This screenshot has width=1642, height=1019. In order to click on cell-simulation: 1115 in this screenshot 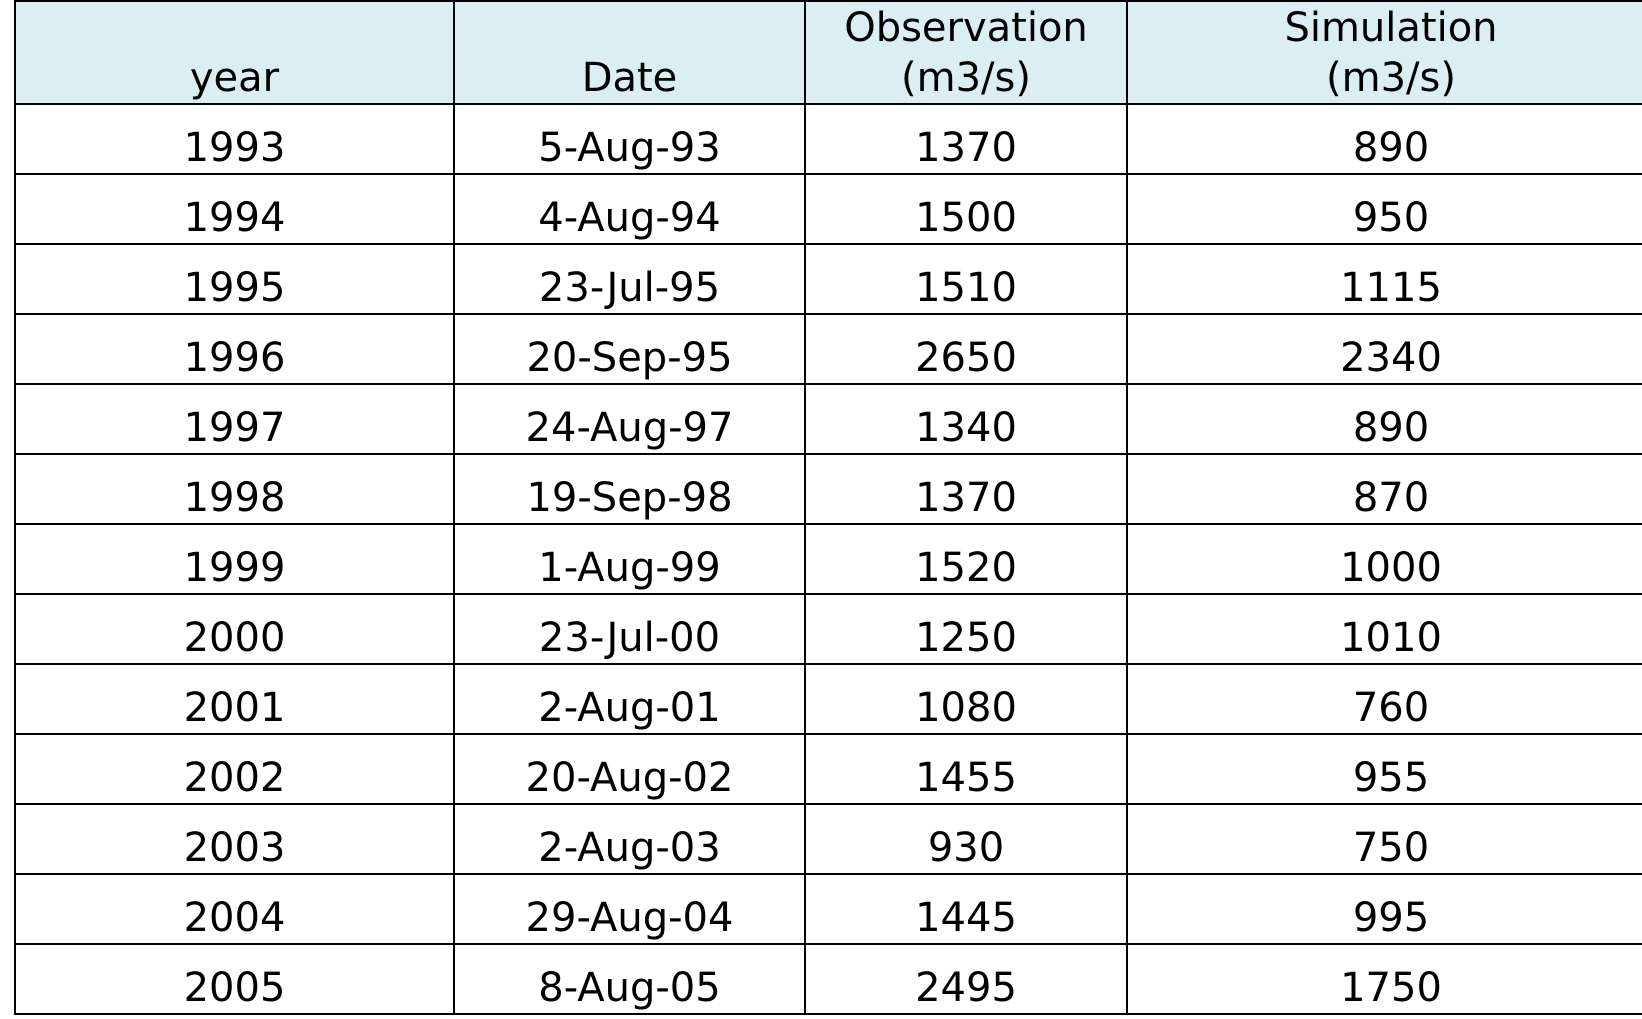, I will do `click(1384, 279)`.